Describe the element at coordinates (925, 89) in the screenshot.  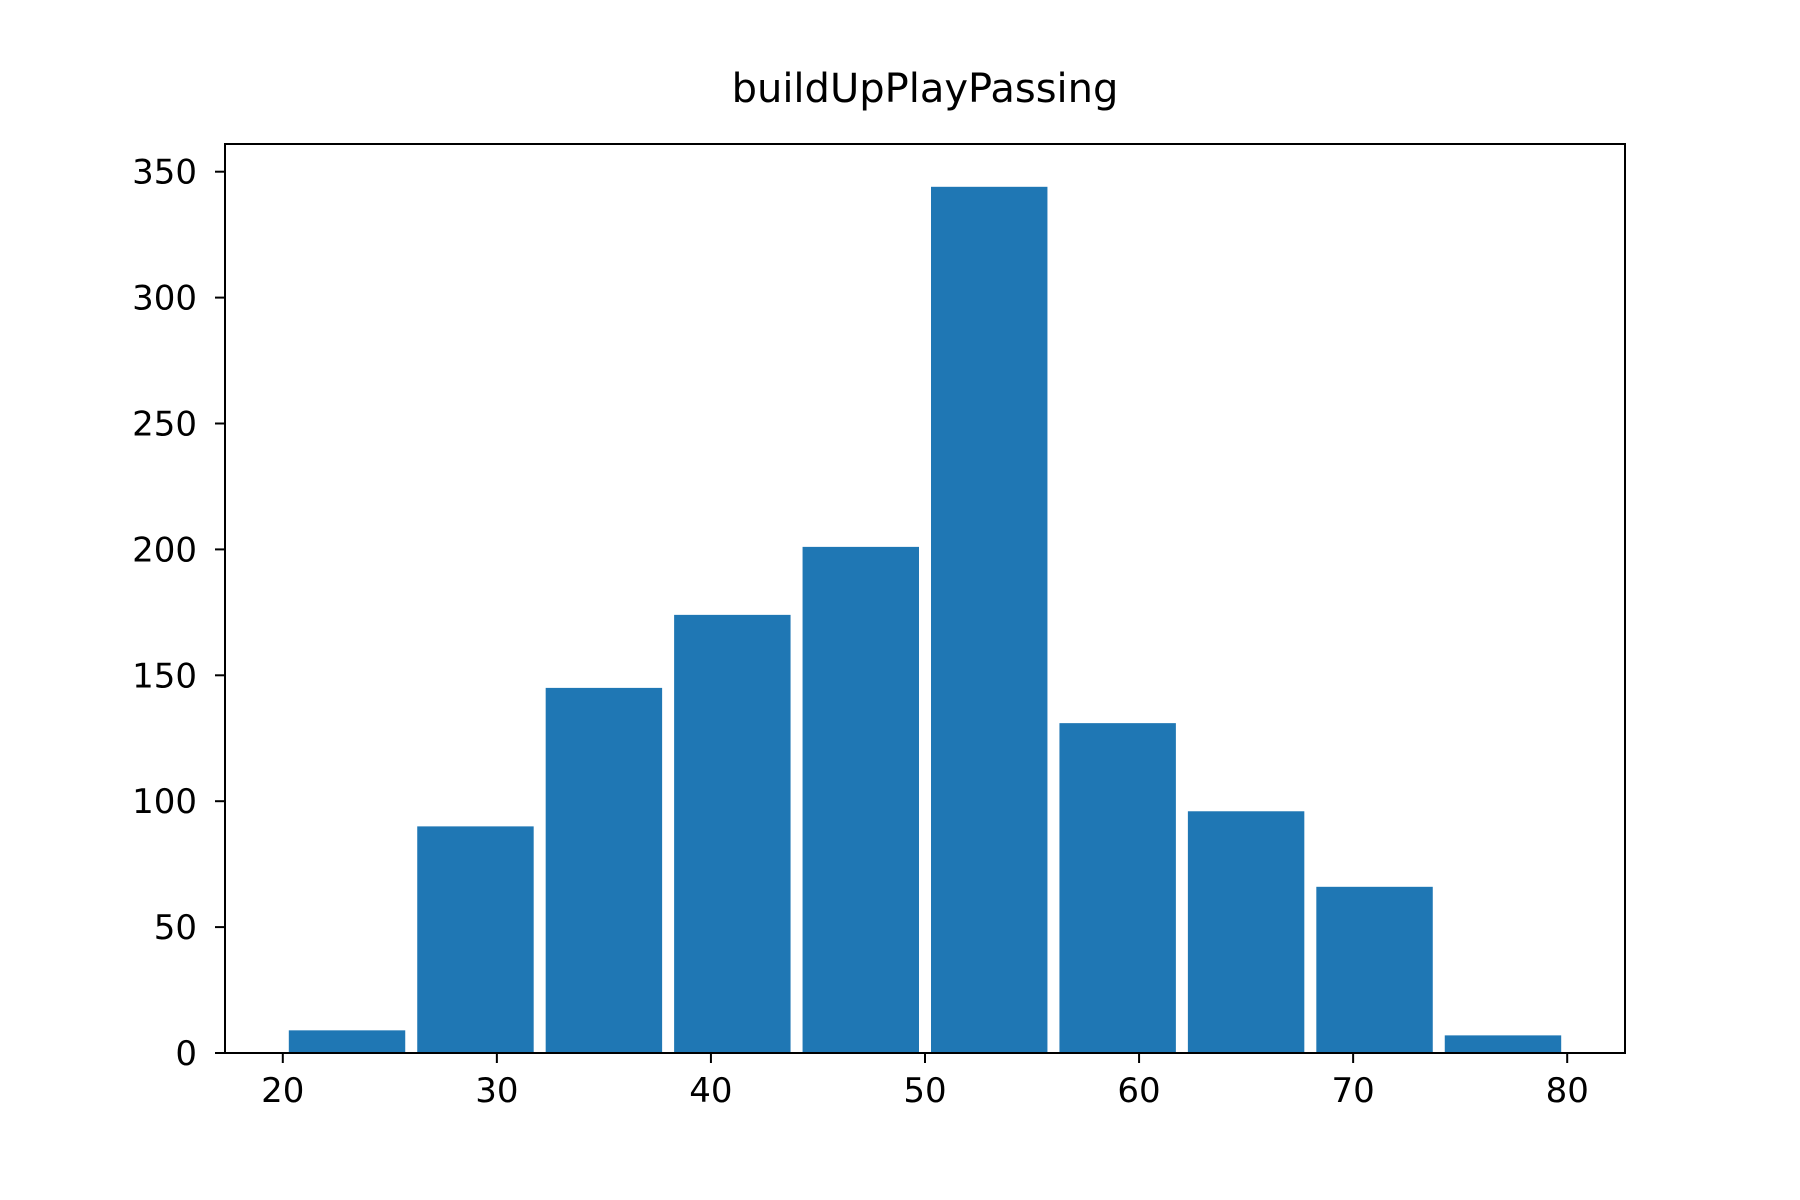
I see `chart-title: buildUpPlayPassing` at that location.